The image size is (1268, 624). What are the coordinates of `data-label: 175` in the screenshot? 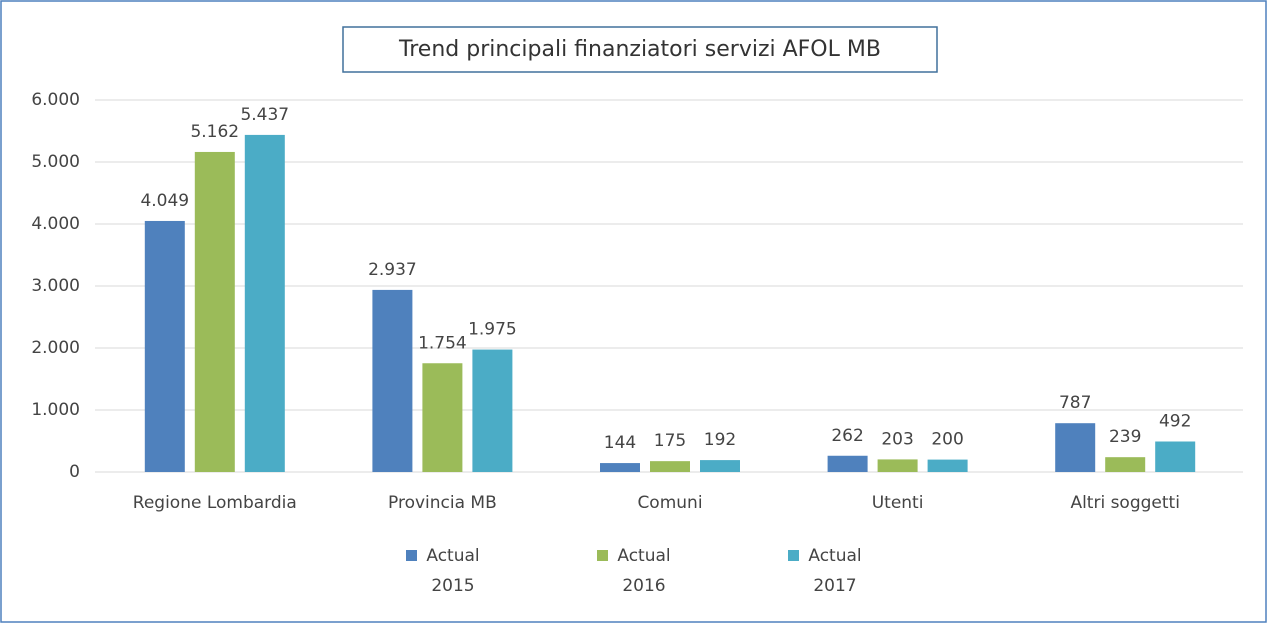 It's located at (670, 441).